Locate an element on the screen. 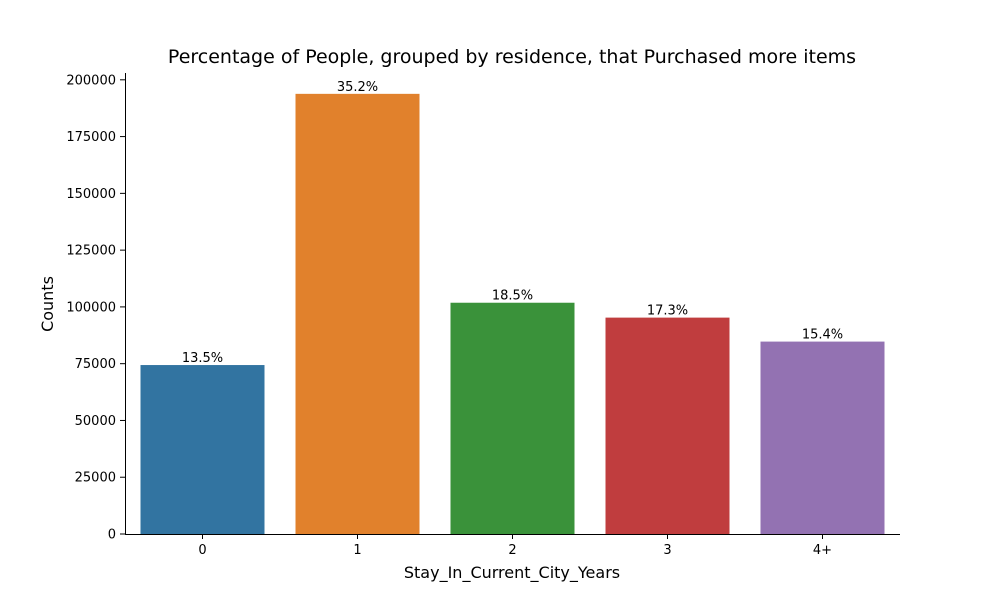 This screenshot has height=600, width=1000. y-tick-label-100000: 100000 is located at coordinates (91, 307).